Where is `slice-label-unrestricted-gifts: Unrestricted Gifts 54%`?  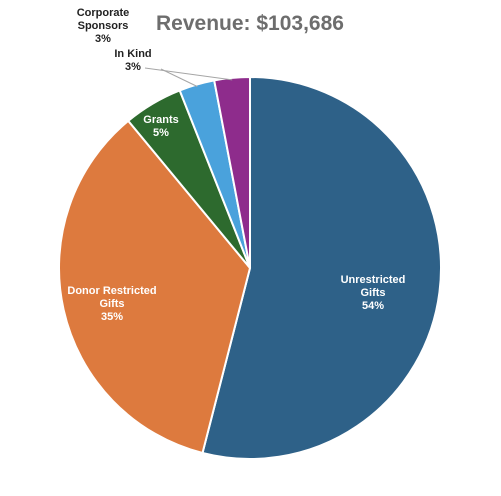 slice-label-unrestricted-gifts: Unrestricted Gifts 54% is located at coordinates (373, 293).